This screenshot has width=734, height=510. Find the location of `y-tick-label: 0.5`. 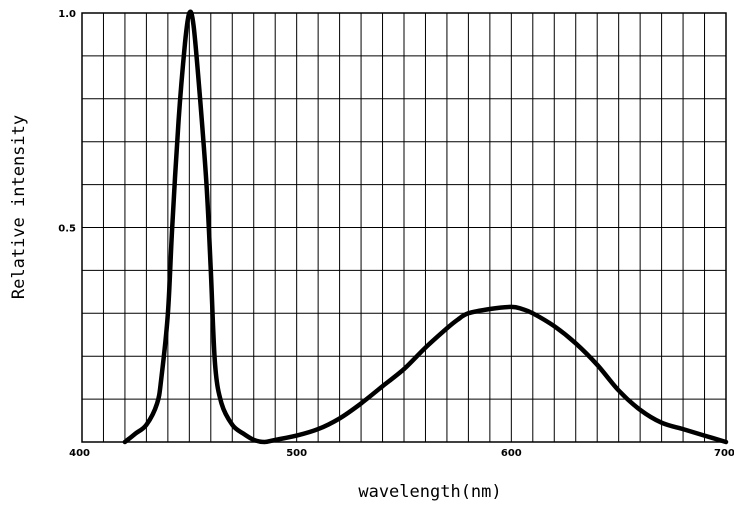

y-tick-label: 0.5 is located at coordinates (67, 229).